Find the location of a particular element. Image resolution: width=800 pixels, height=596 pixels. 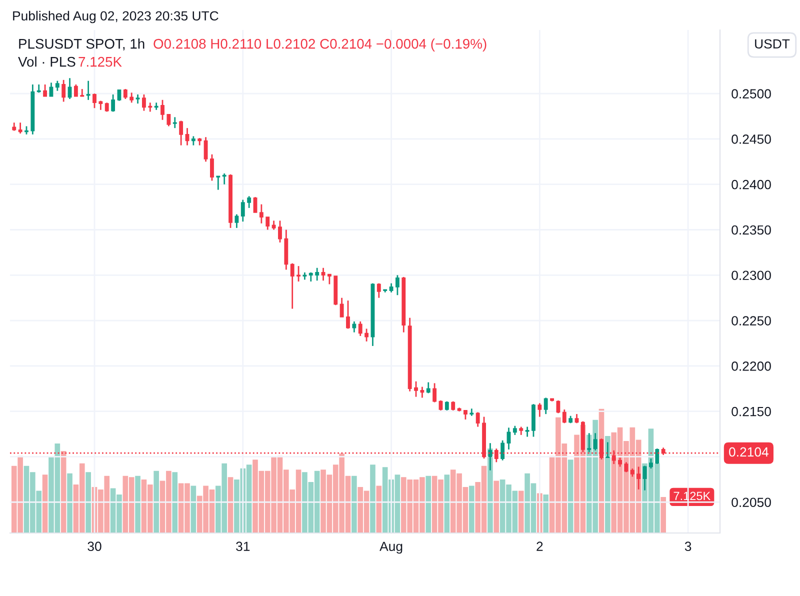

y-tick-label: 0.2450 is located at coordinates (751, 139).